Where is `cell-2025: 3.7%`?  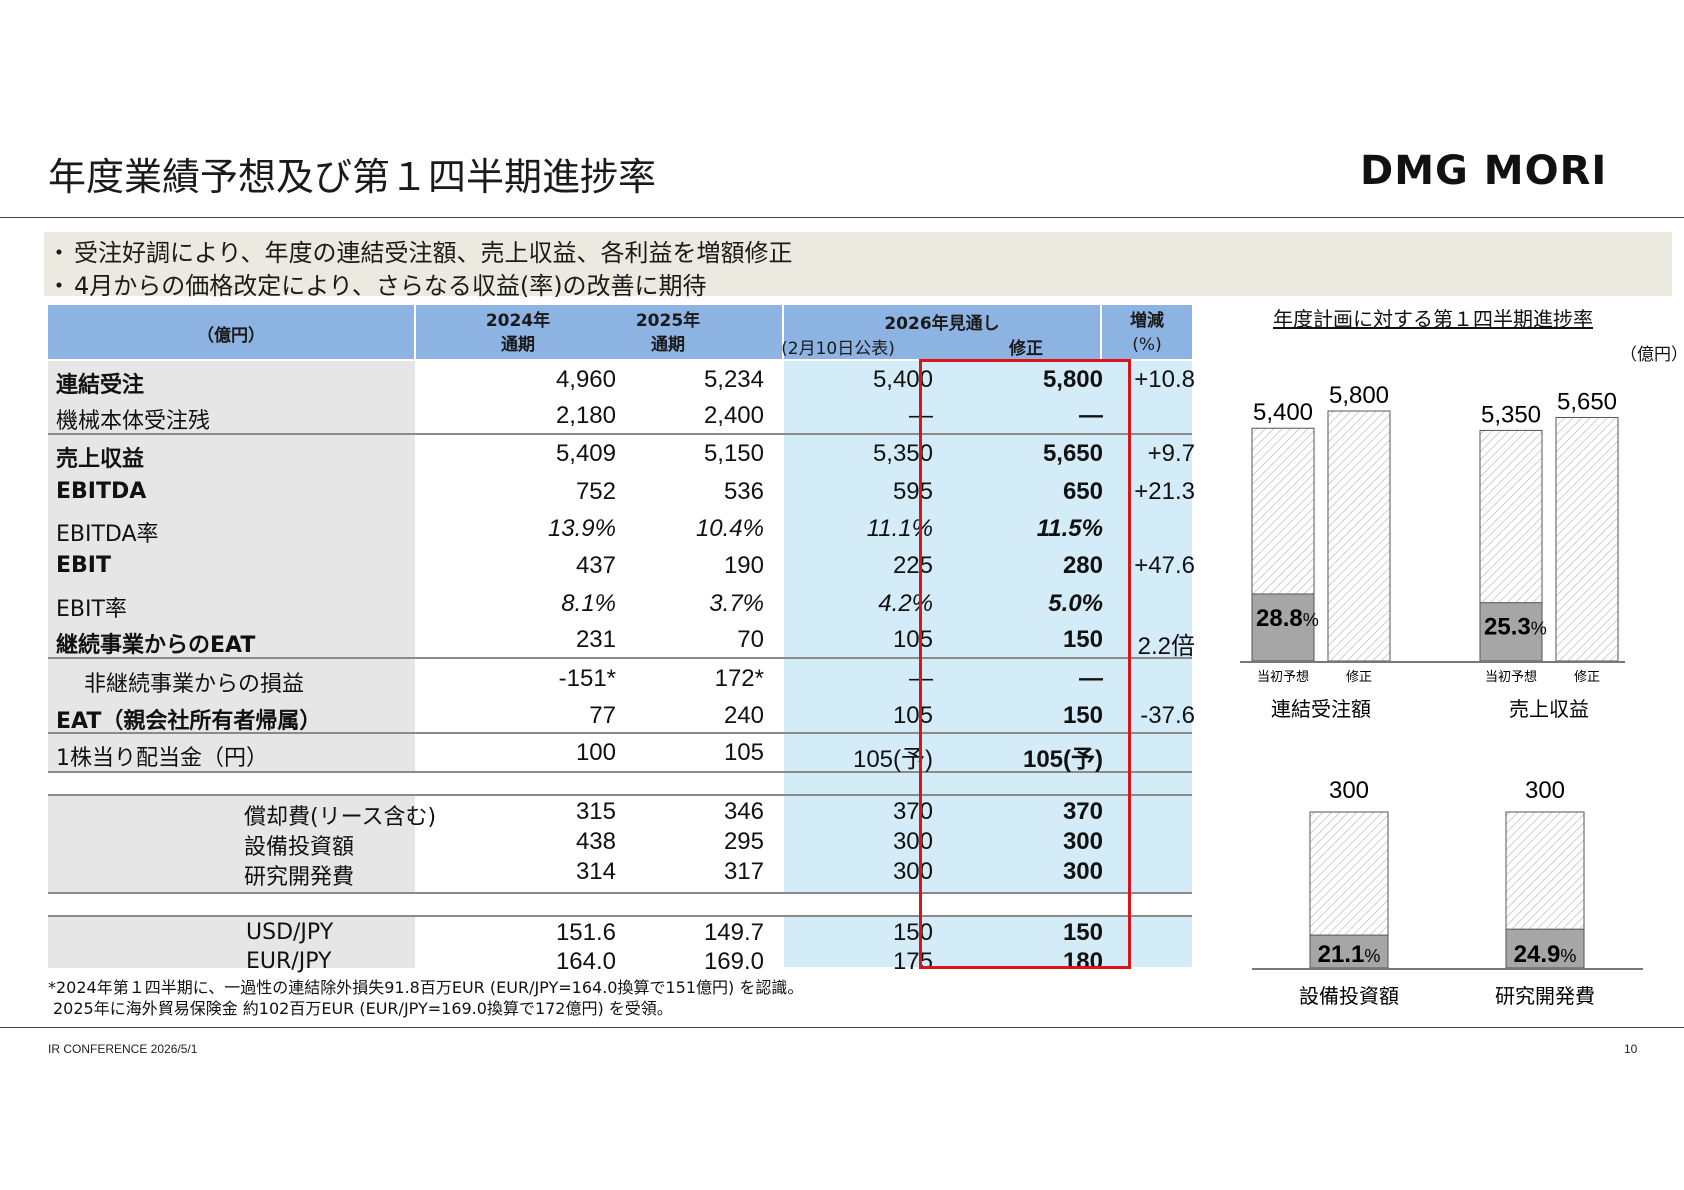
cell-2025: 3.7% is located at coordinates (736, 603).